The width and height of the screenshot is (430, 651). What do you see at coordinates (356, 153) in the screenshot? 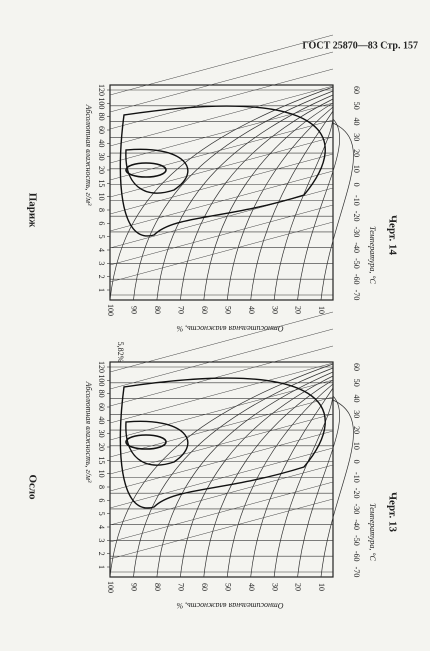
I see `temperature-tick-label: 20` at bounding box center [356, 153].